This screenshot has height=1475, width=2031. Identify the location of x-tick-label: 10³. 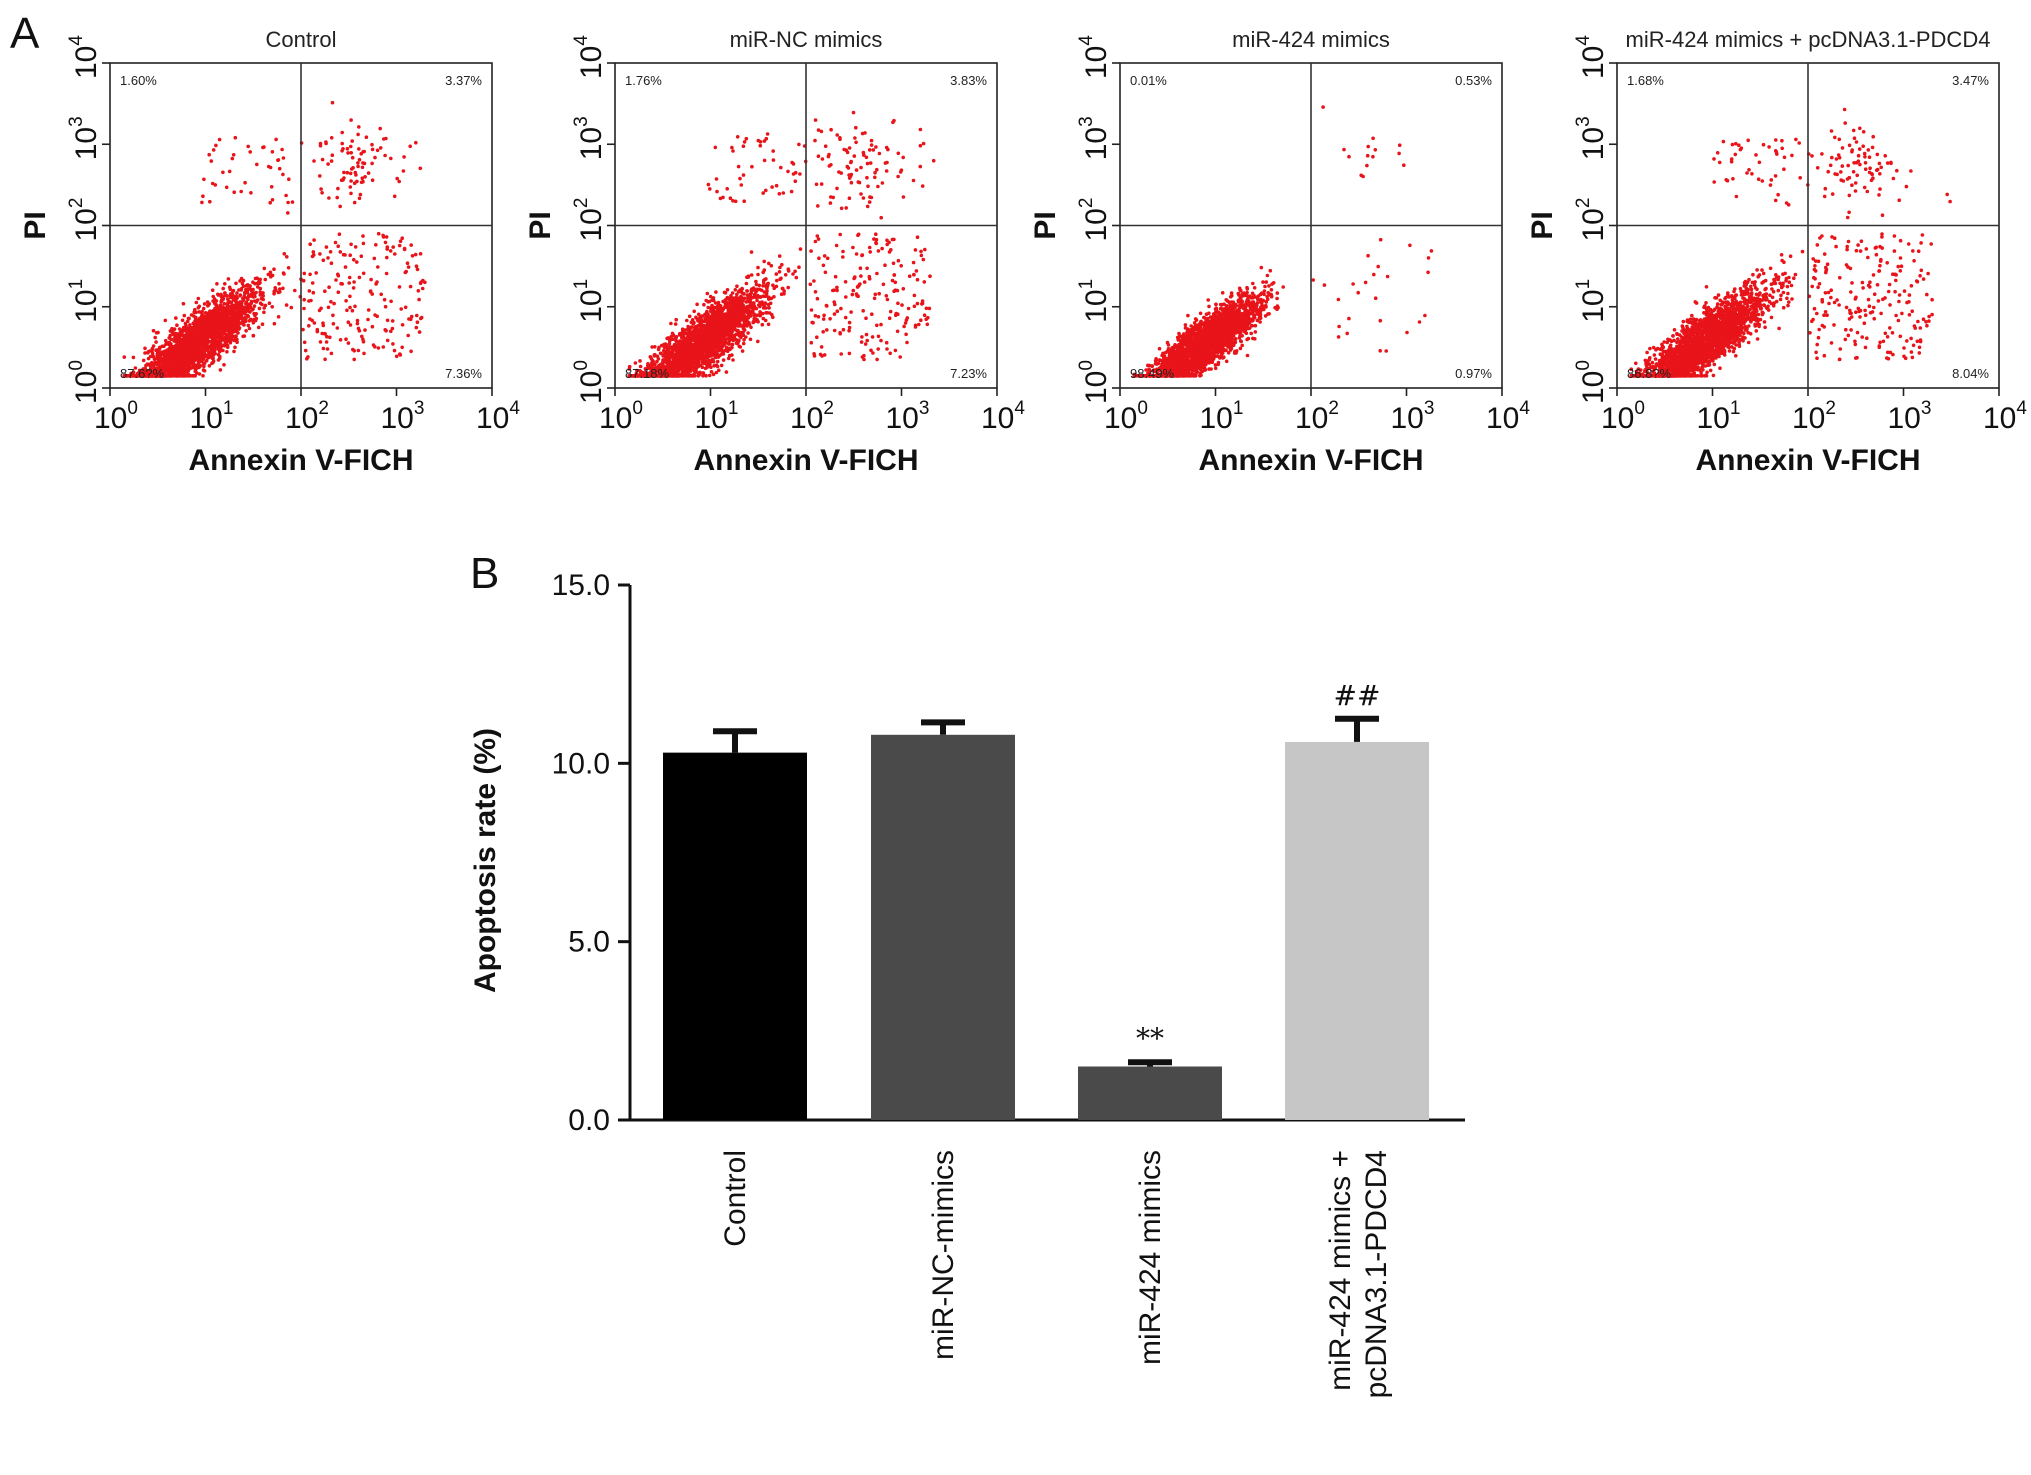
(403, 416).